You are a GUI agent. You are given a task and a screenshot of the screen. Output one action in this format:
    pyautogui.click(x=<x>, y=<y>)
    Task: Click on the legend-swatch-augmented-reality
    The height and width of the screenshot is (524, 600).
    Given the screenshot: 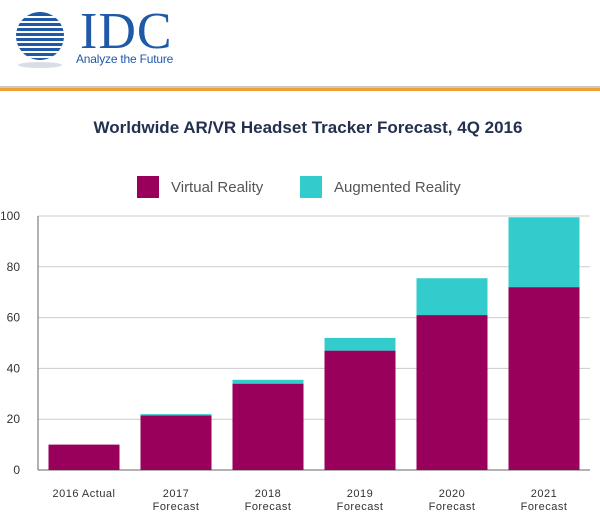 What is the action you would take?
    pyautogui.click(x=311, y=187)
    